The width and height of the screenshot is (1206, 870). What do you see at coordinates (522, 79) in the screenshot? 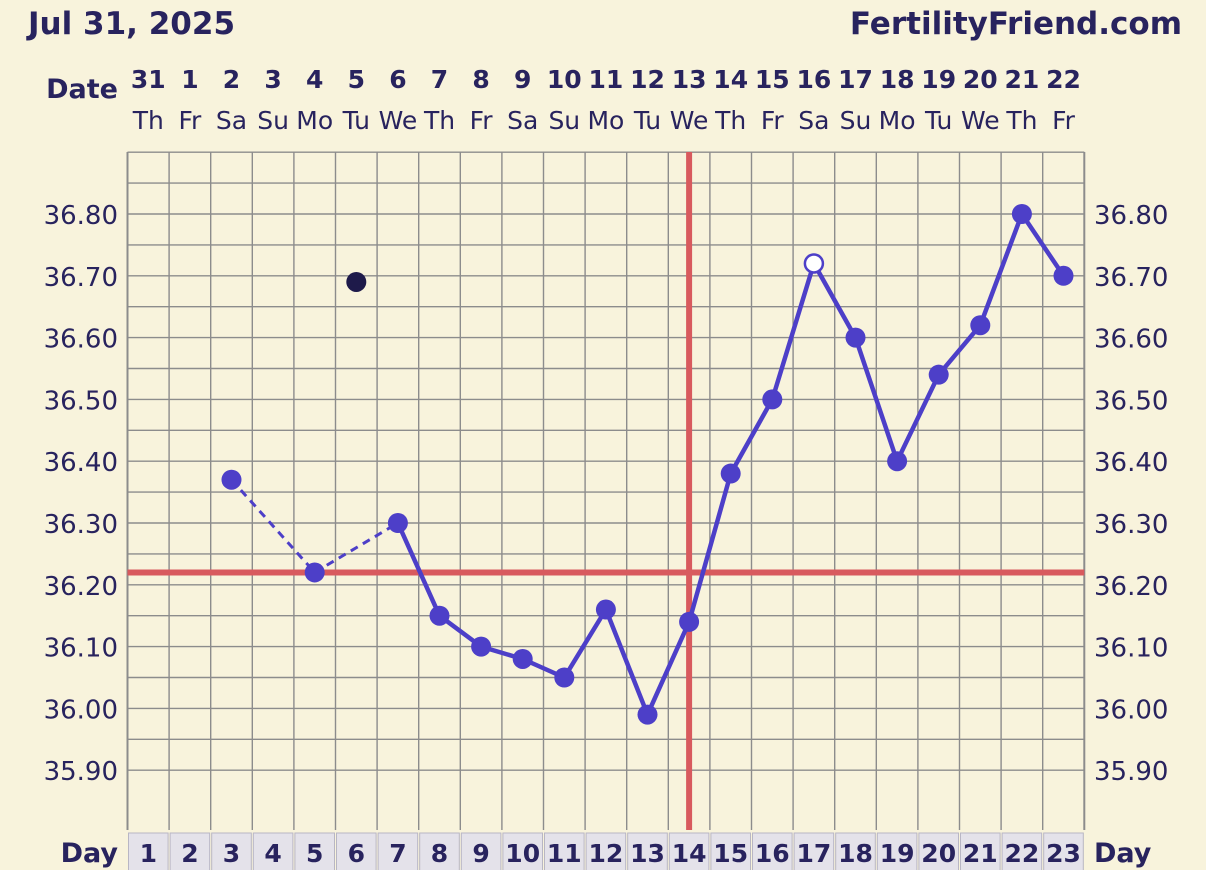
I see `date-label: 9` at bounding box center [522, 79].